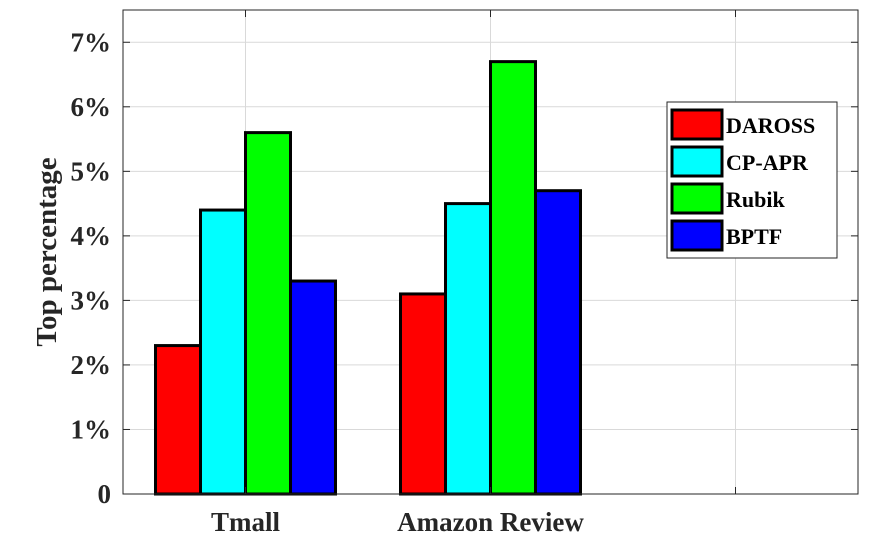 This screenshot has height=559, width=870. Describe the element at coordinates (697, 124) in the screenshot. I see `legend-swatch-daross` at that location.